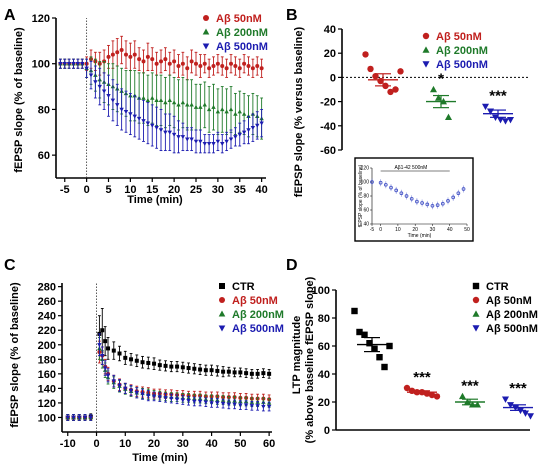 The image size is (550, 465). I want to click on y-tick-label: 200, so click(47, 346).